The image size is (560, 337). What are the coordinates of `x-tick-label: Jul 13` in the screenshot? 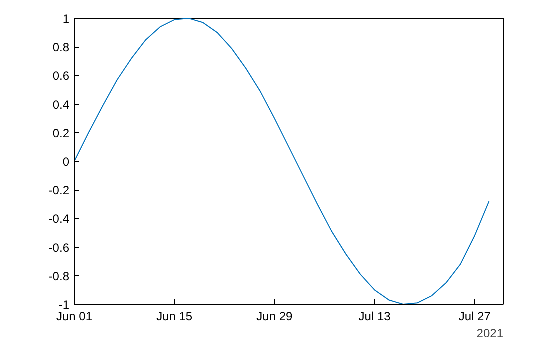 It's located at (375, 317).